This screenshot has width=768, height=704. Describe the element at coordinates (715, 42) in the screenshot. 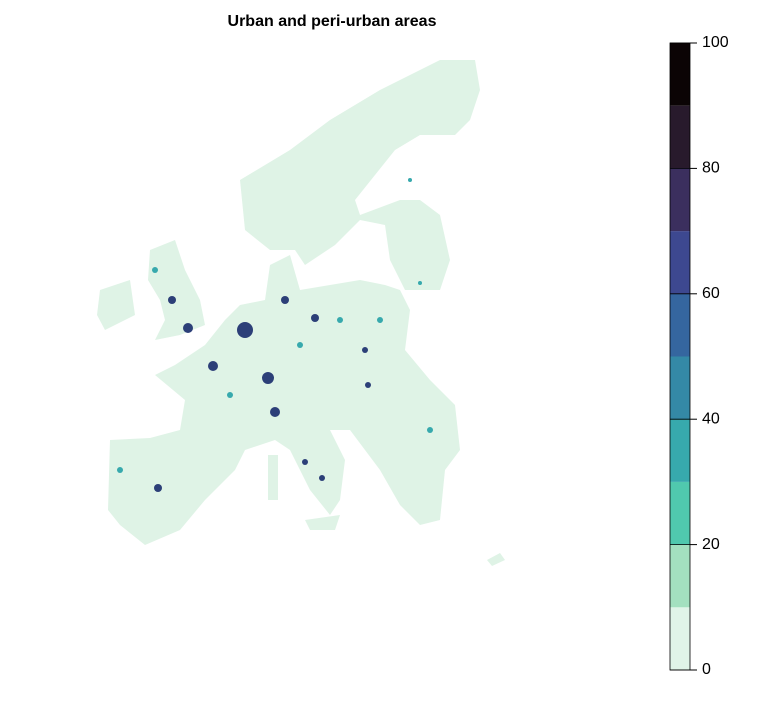

I see `legend-tick-label: 100` at that location.